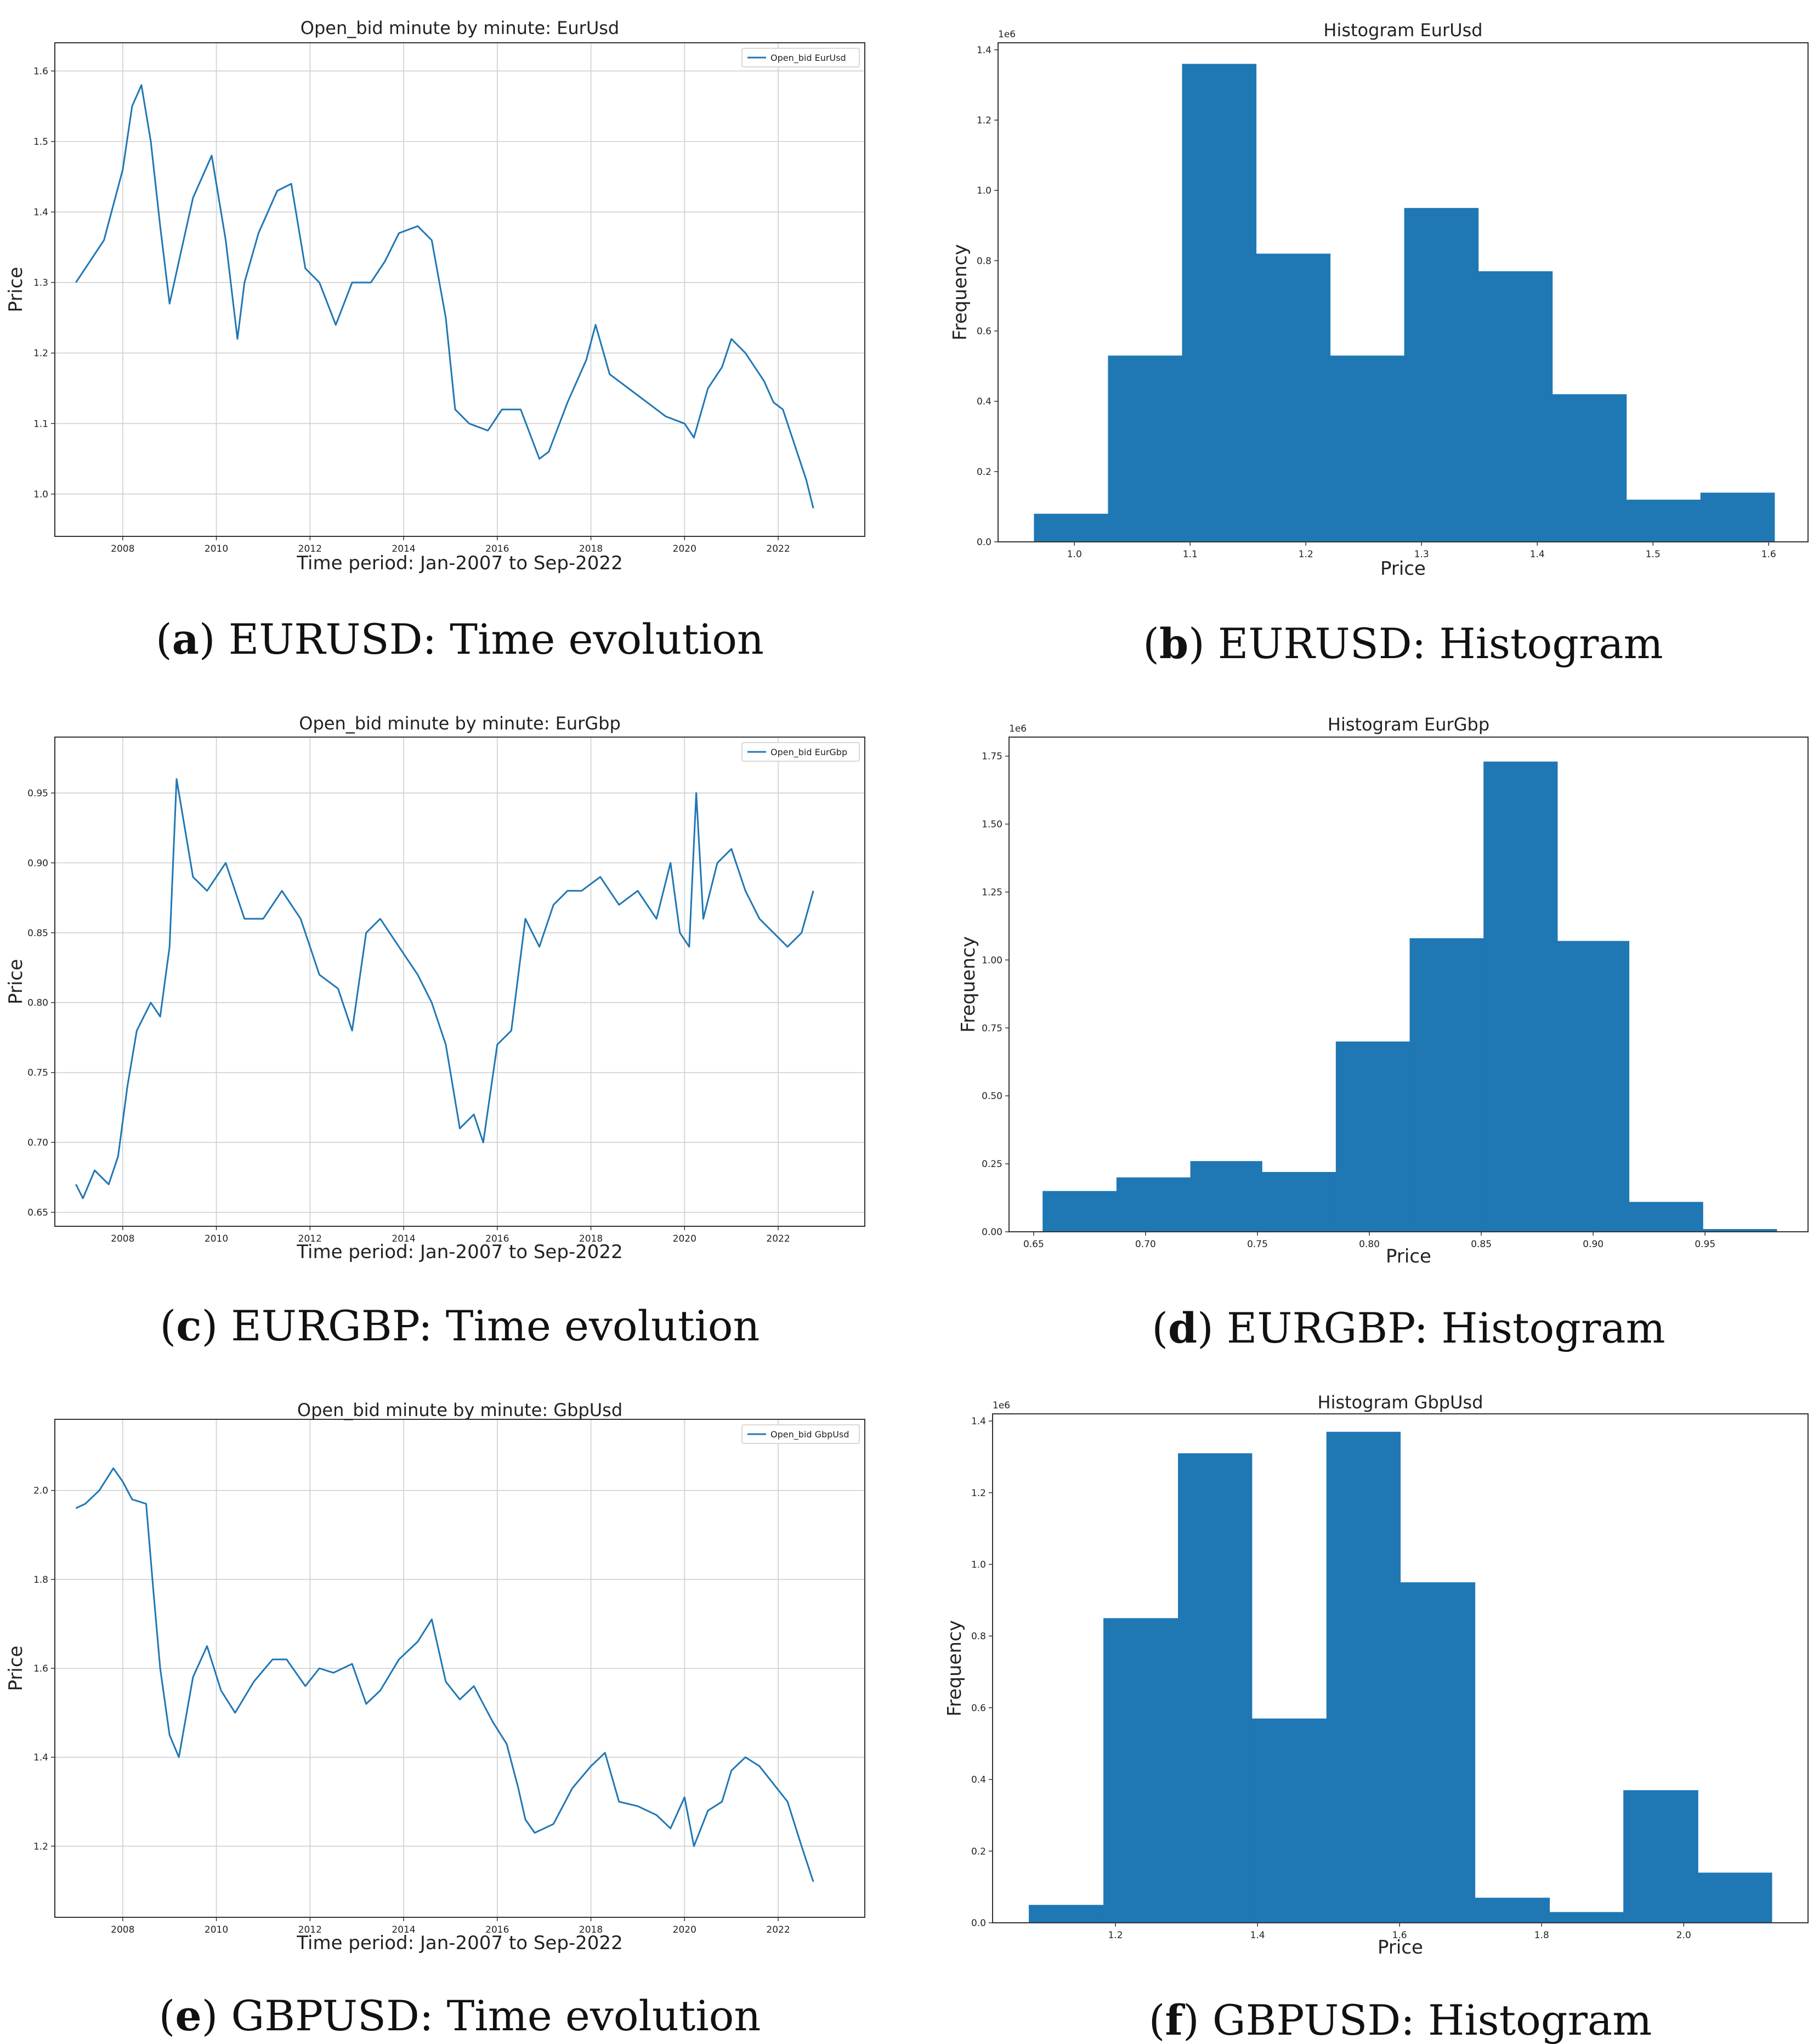 The height and width of the screenshot is (2044, 1819). What do you see at coordinates (496, 2015) in the screenshot?
I see `caption-text: GBPUSD: Time evolution` at bounding box center [496, 2015].